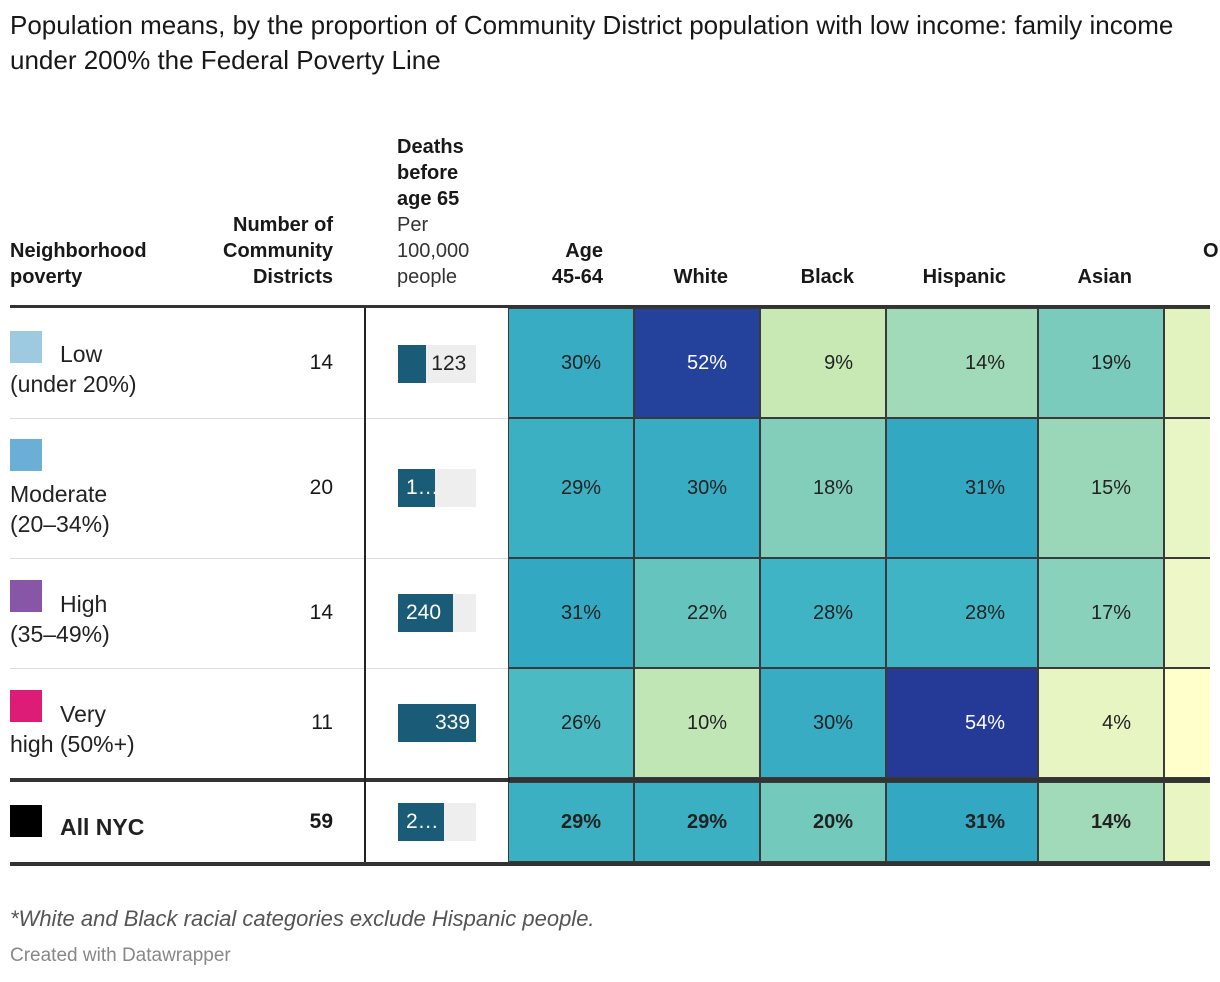 This screenshot has width=1220, height=982. What do you see at coordinates (433, 212) in the screenshot?
I see `header-deaths: Deaths before age 65 Per 100,000 people` at bounding box center [433, 212].